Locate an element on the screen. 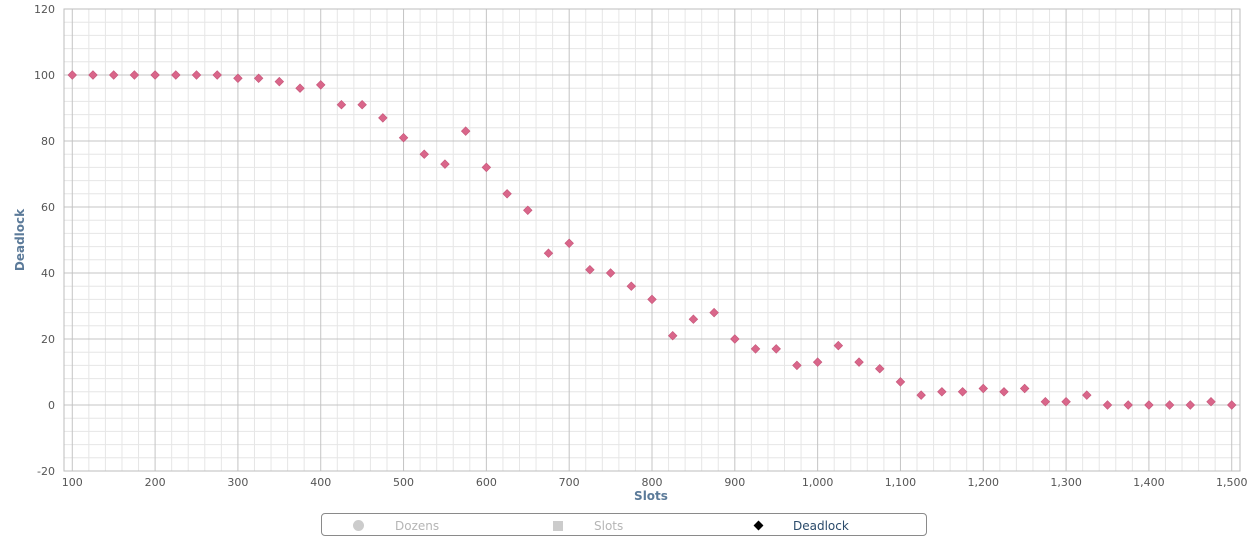 This screenshot has width=1260, height=552. y-axis-tick-labels: 120 100 80 60 40 20 0 -20 is located at coordinates (44, 240).